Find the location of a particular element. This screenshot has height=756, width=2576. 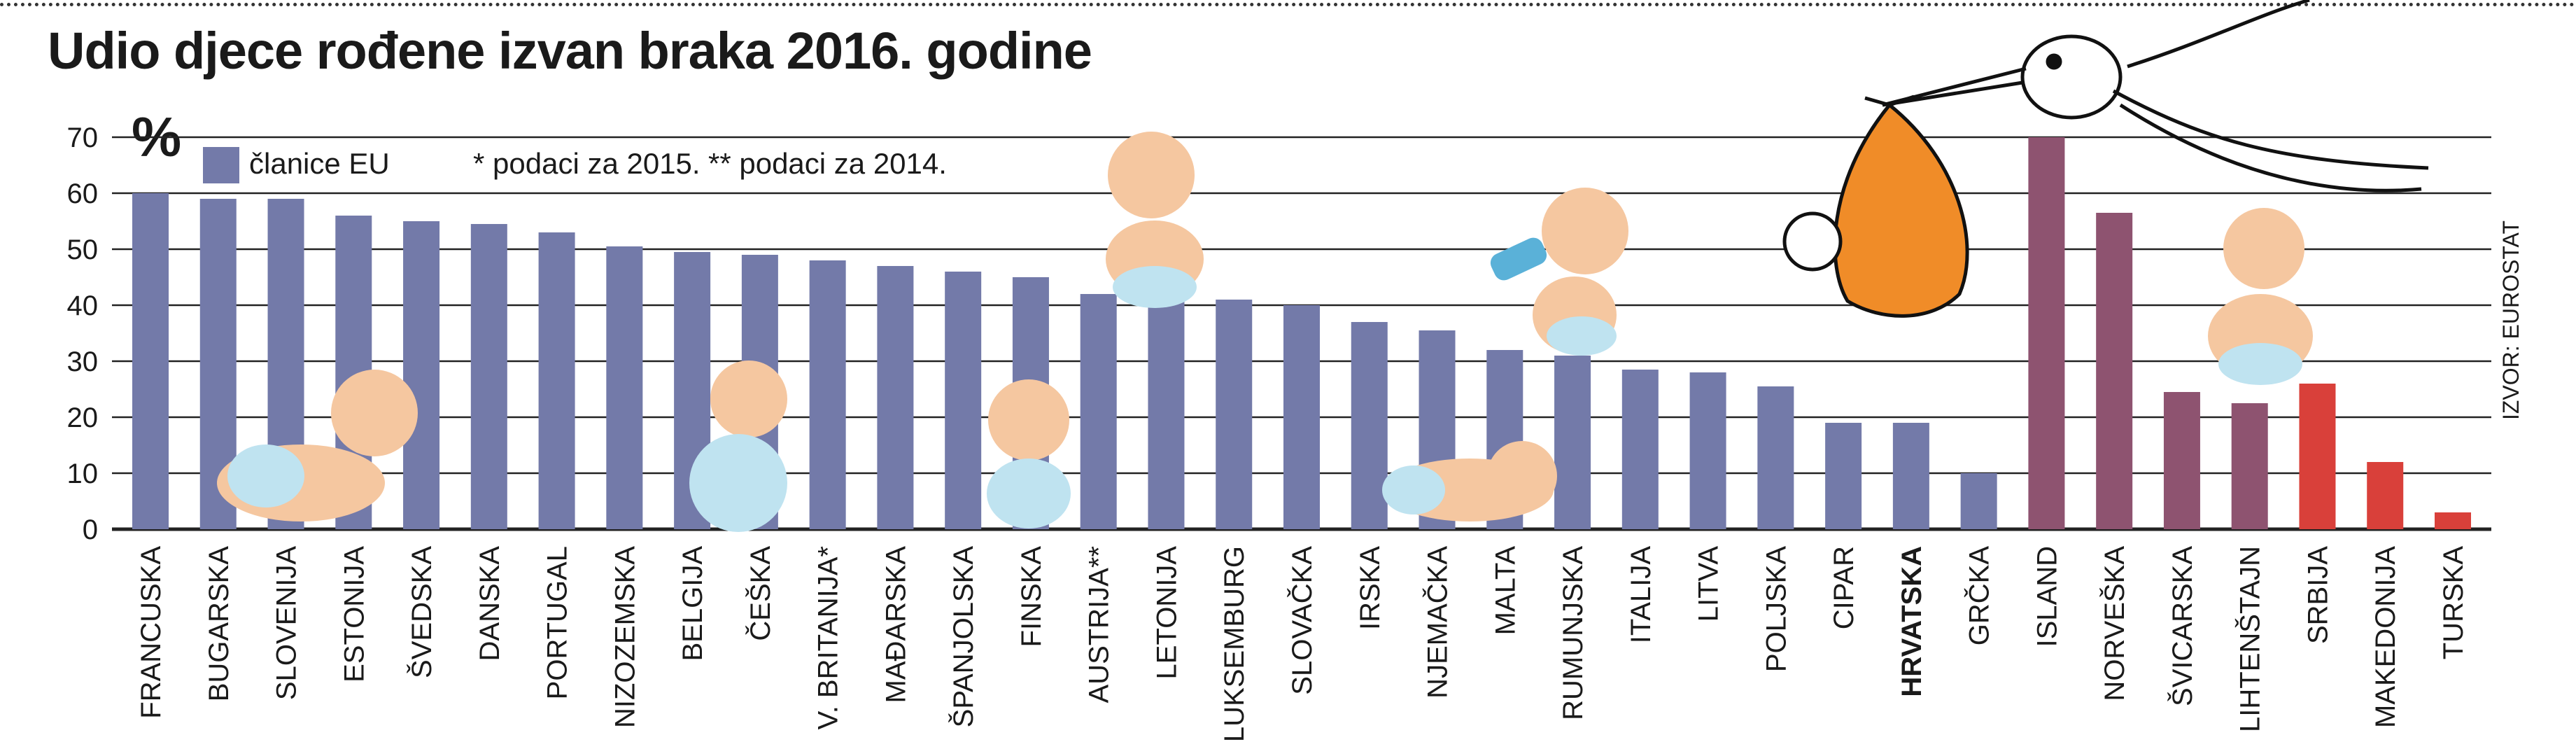

category-label: LUKSEMBURG is located at coordinates (1234, 644).